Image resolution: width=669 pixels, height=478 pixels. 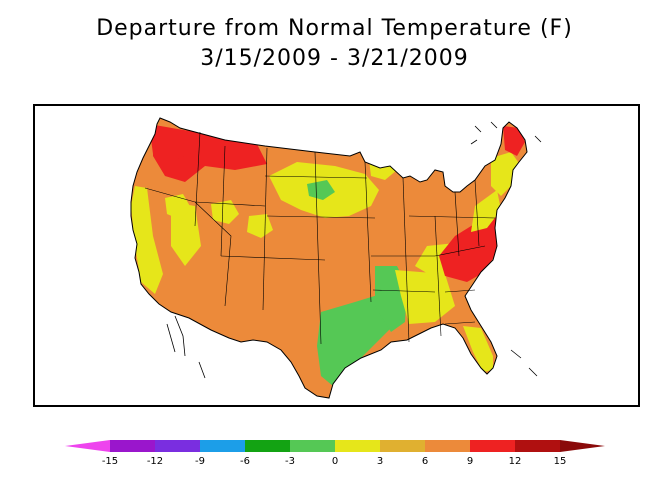 What do you see at coordinates (260, 226) in the screenshot?
I see `colorado-red-pocket` at bounding box center [260, 226].